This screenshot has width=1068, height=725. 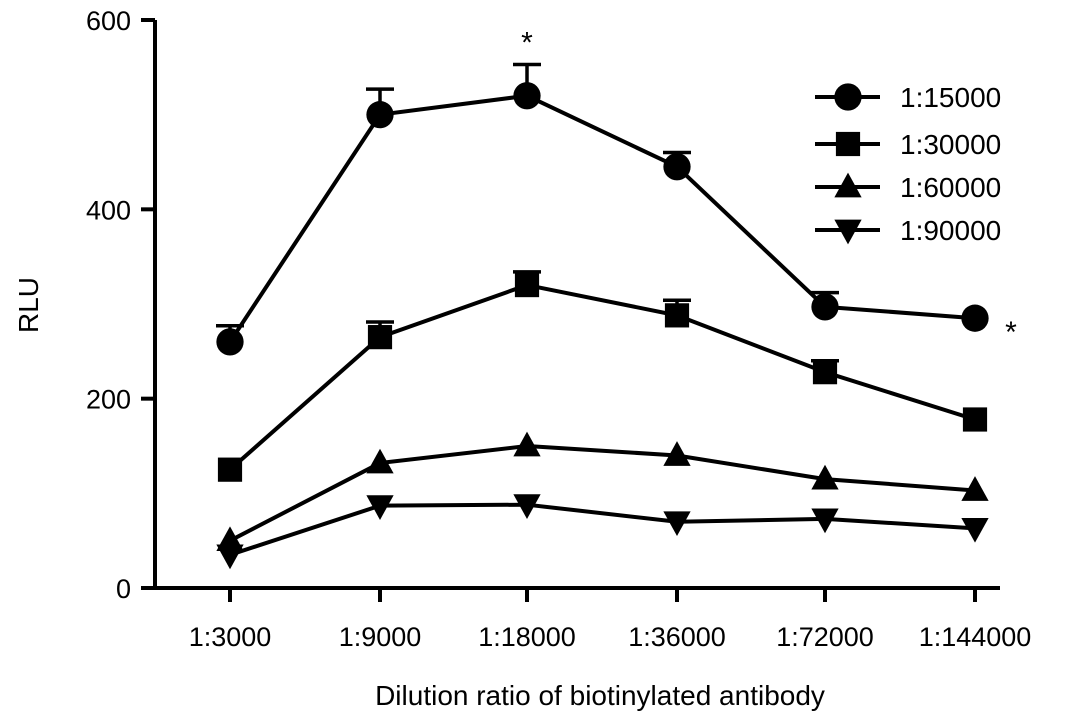 I want to click on legend-item: 1:90000, so click(x=908, y=230).